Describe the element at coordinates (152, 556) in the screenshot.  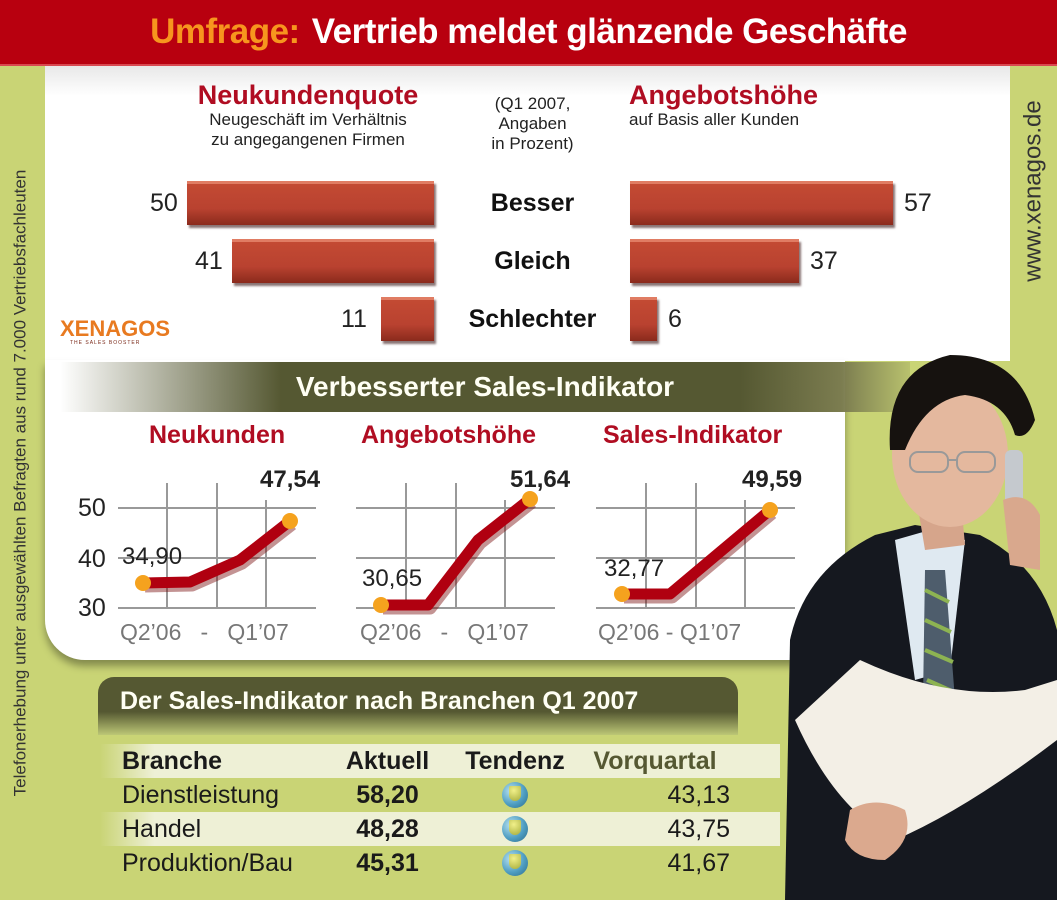
I see `neukunden-start-value: 34,90` at that location.